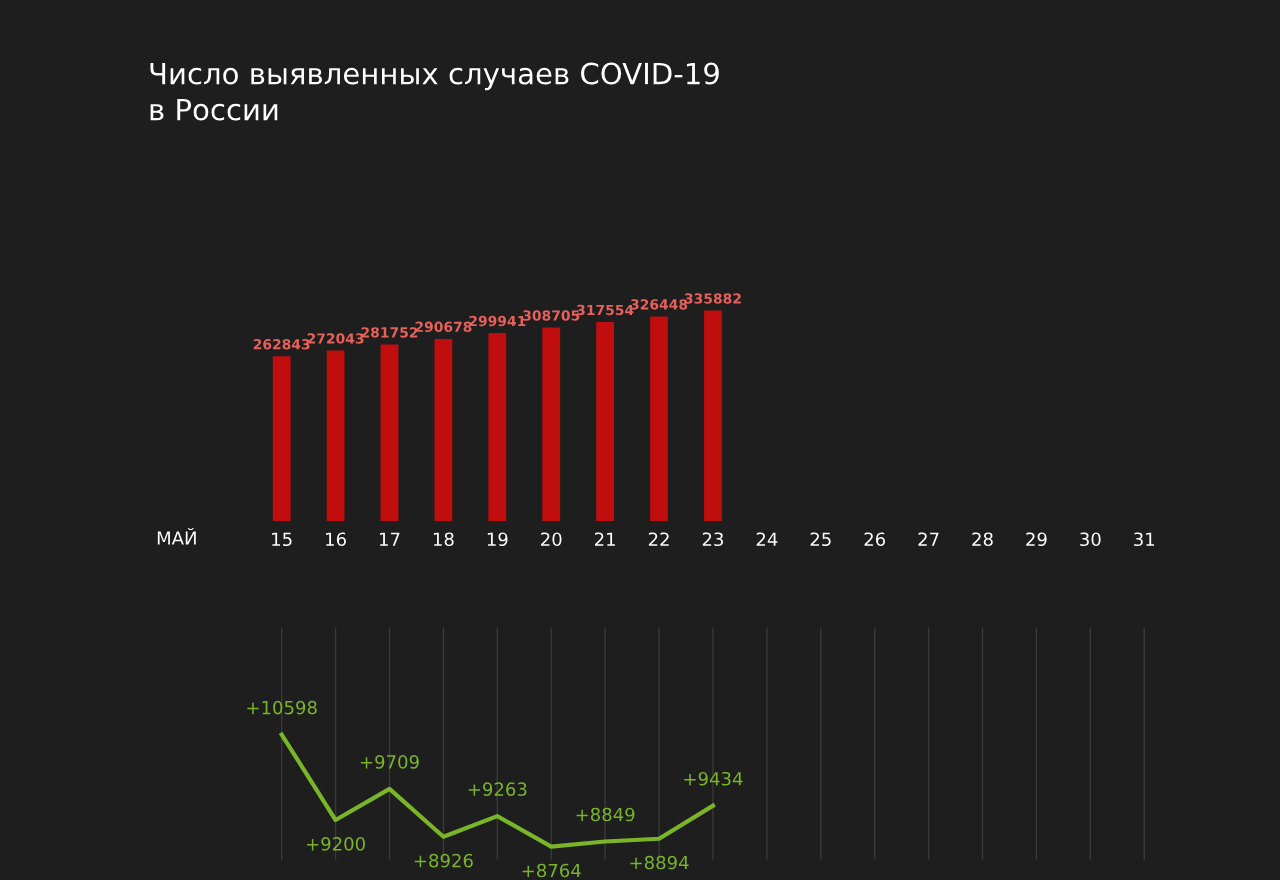 This screenshot has width=1280, height=880. Describe the element at coordinates (875, 539) in the screenshot. I see `x-tick-label: 26` at that location.